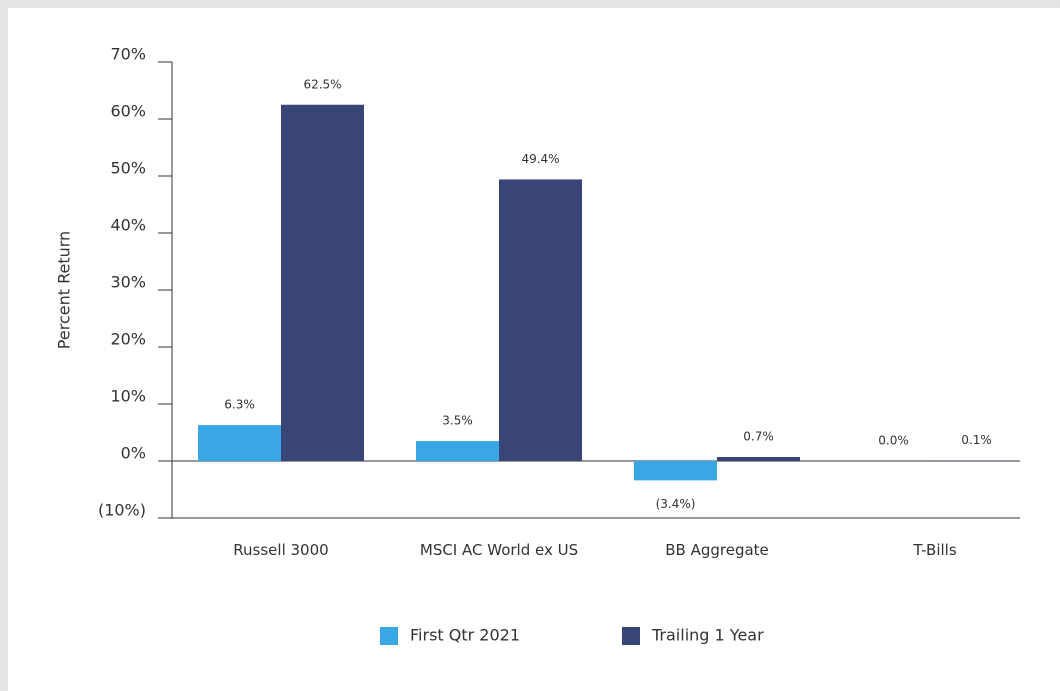 The width and height of the screenshot is (1060, 691). I want to click on y-tick-label: 60%, so click(128, 111).